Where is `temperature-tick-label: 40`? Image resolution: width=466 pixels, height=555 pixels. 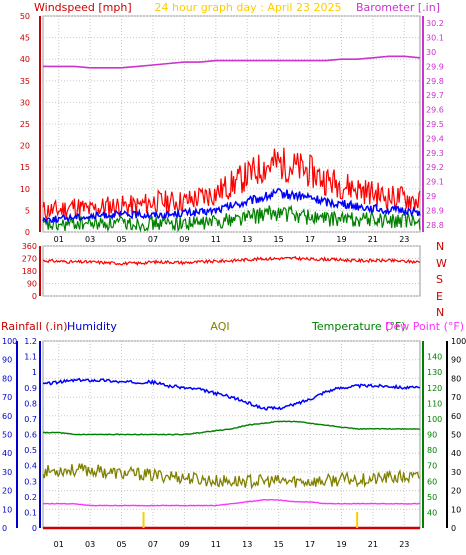 temperature-tick-label: 40 is located at coordinates (432, 512).